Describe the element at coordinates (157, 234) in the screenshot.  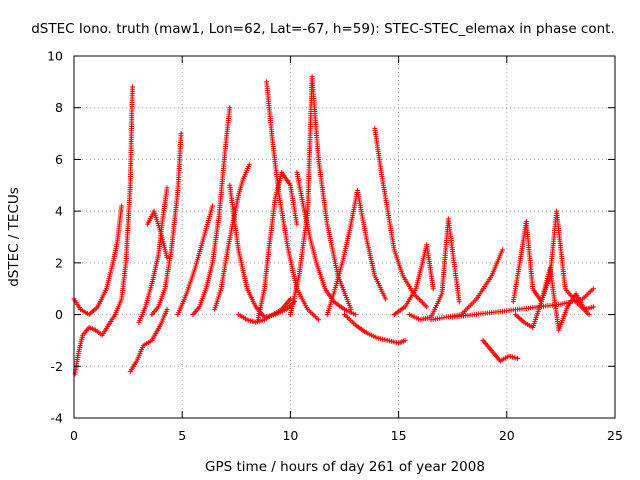
I see `series-arc06` at that location.